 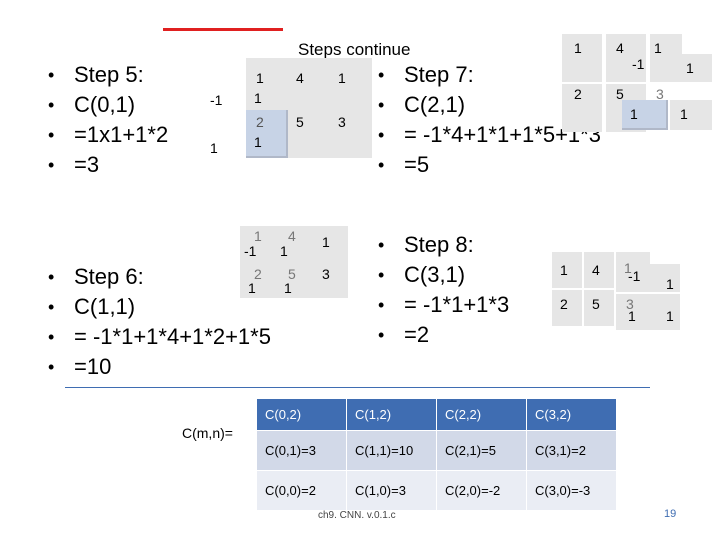 I want to click on bullet-item: • C(0,1), so click(x=92, y=104).